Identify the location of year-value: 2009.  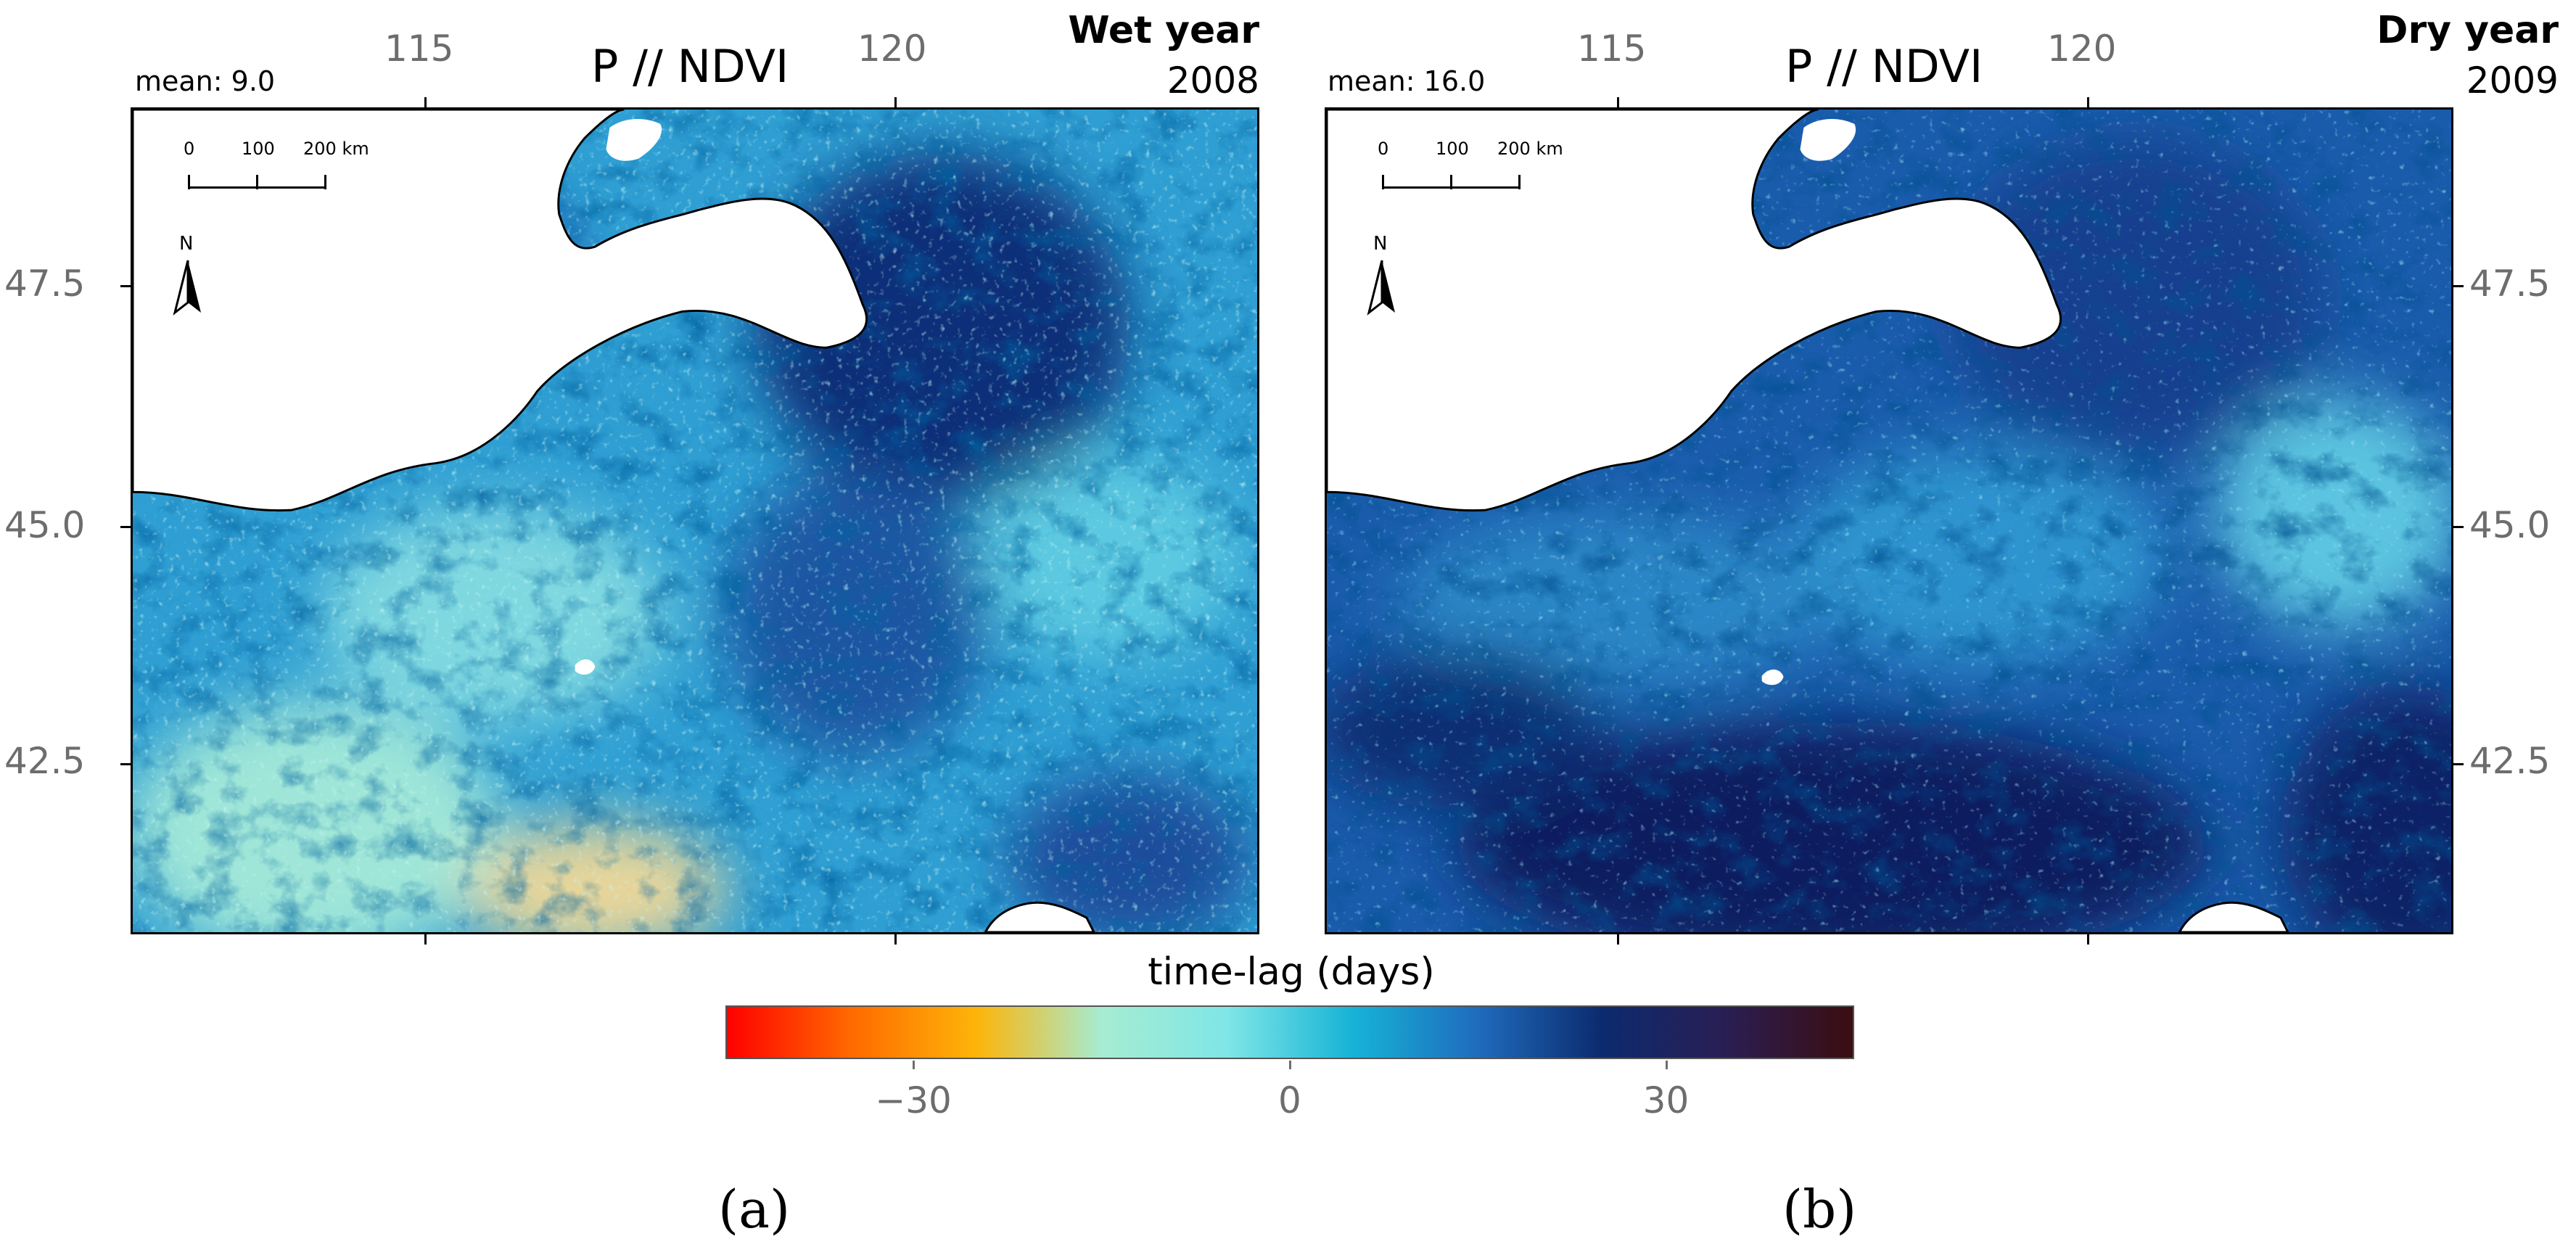
(2512, 80).